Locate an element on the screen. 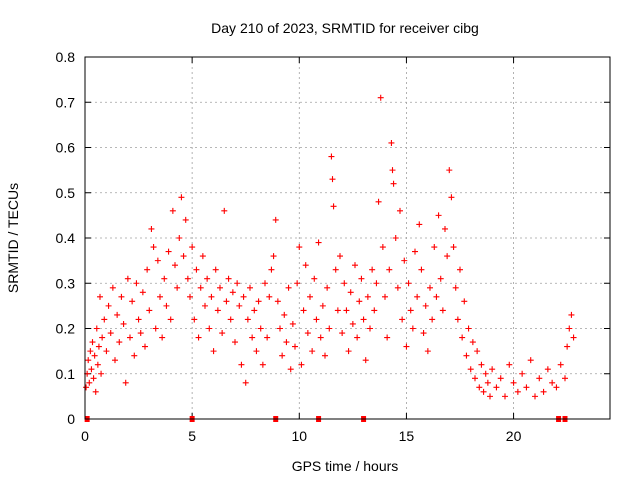  y-axis-label: SRMTID / TECUs is located at coordinates (13, 238).